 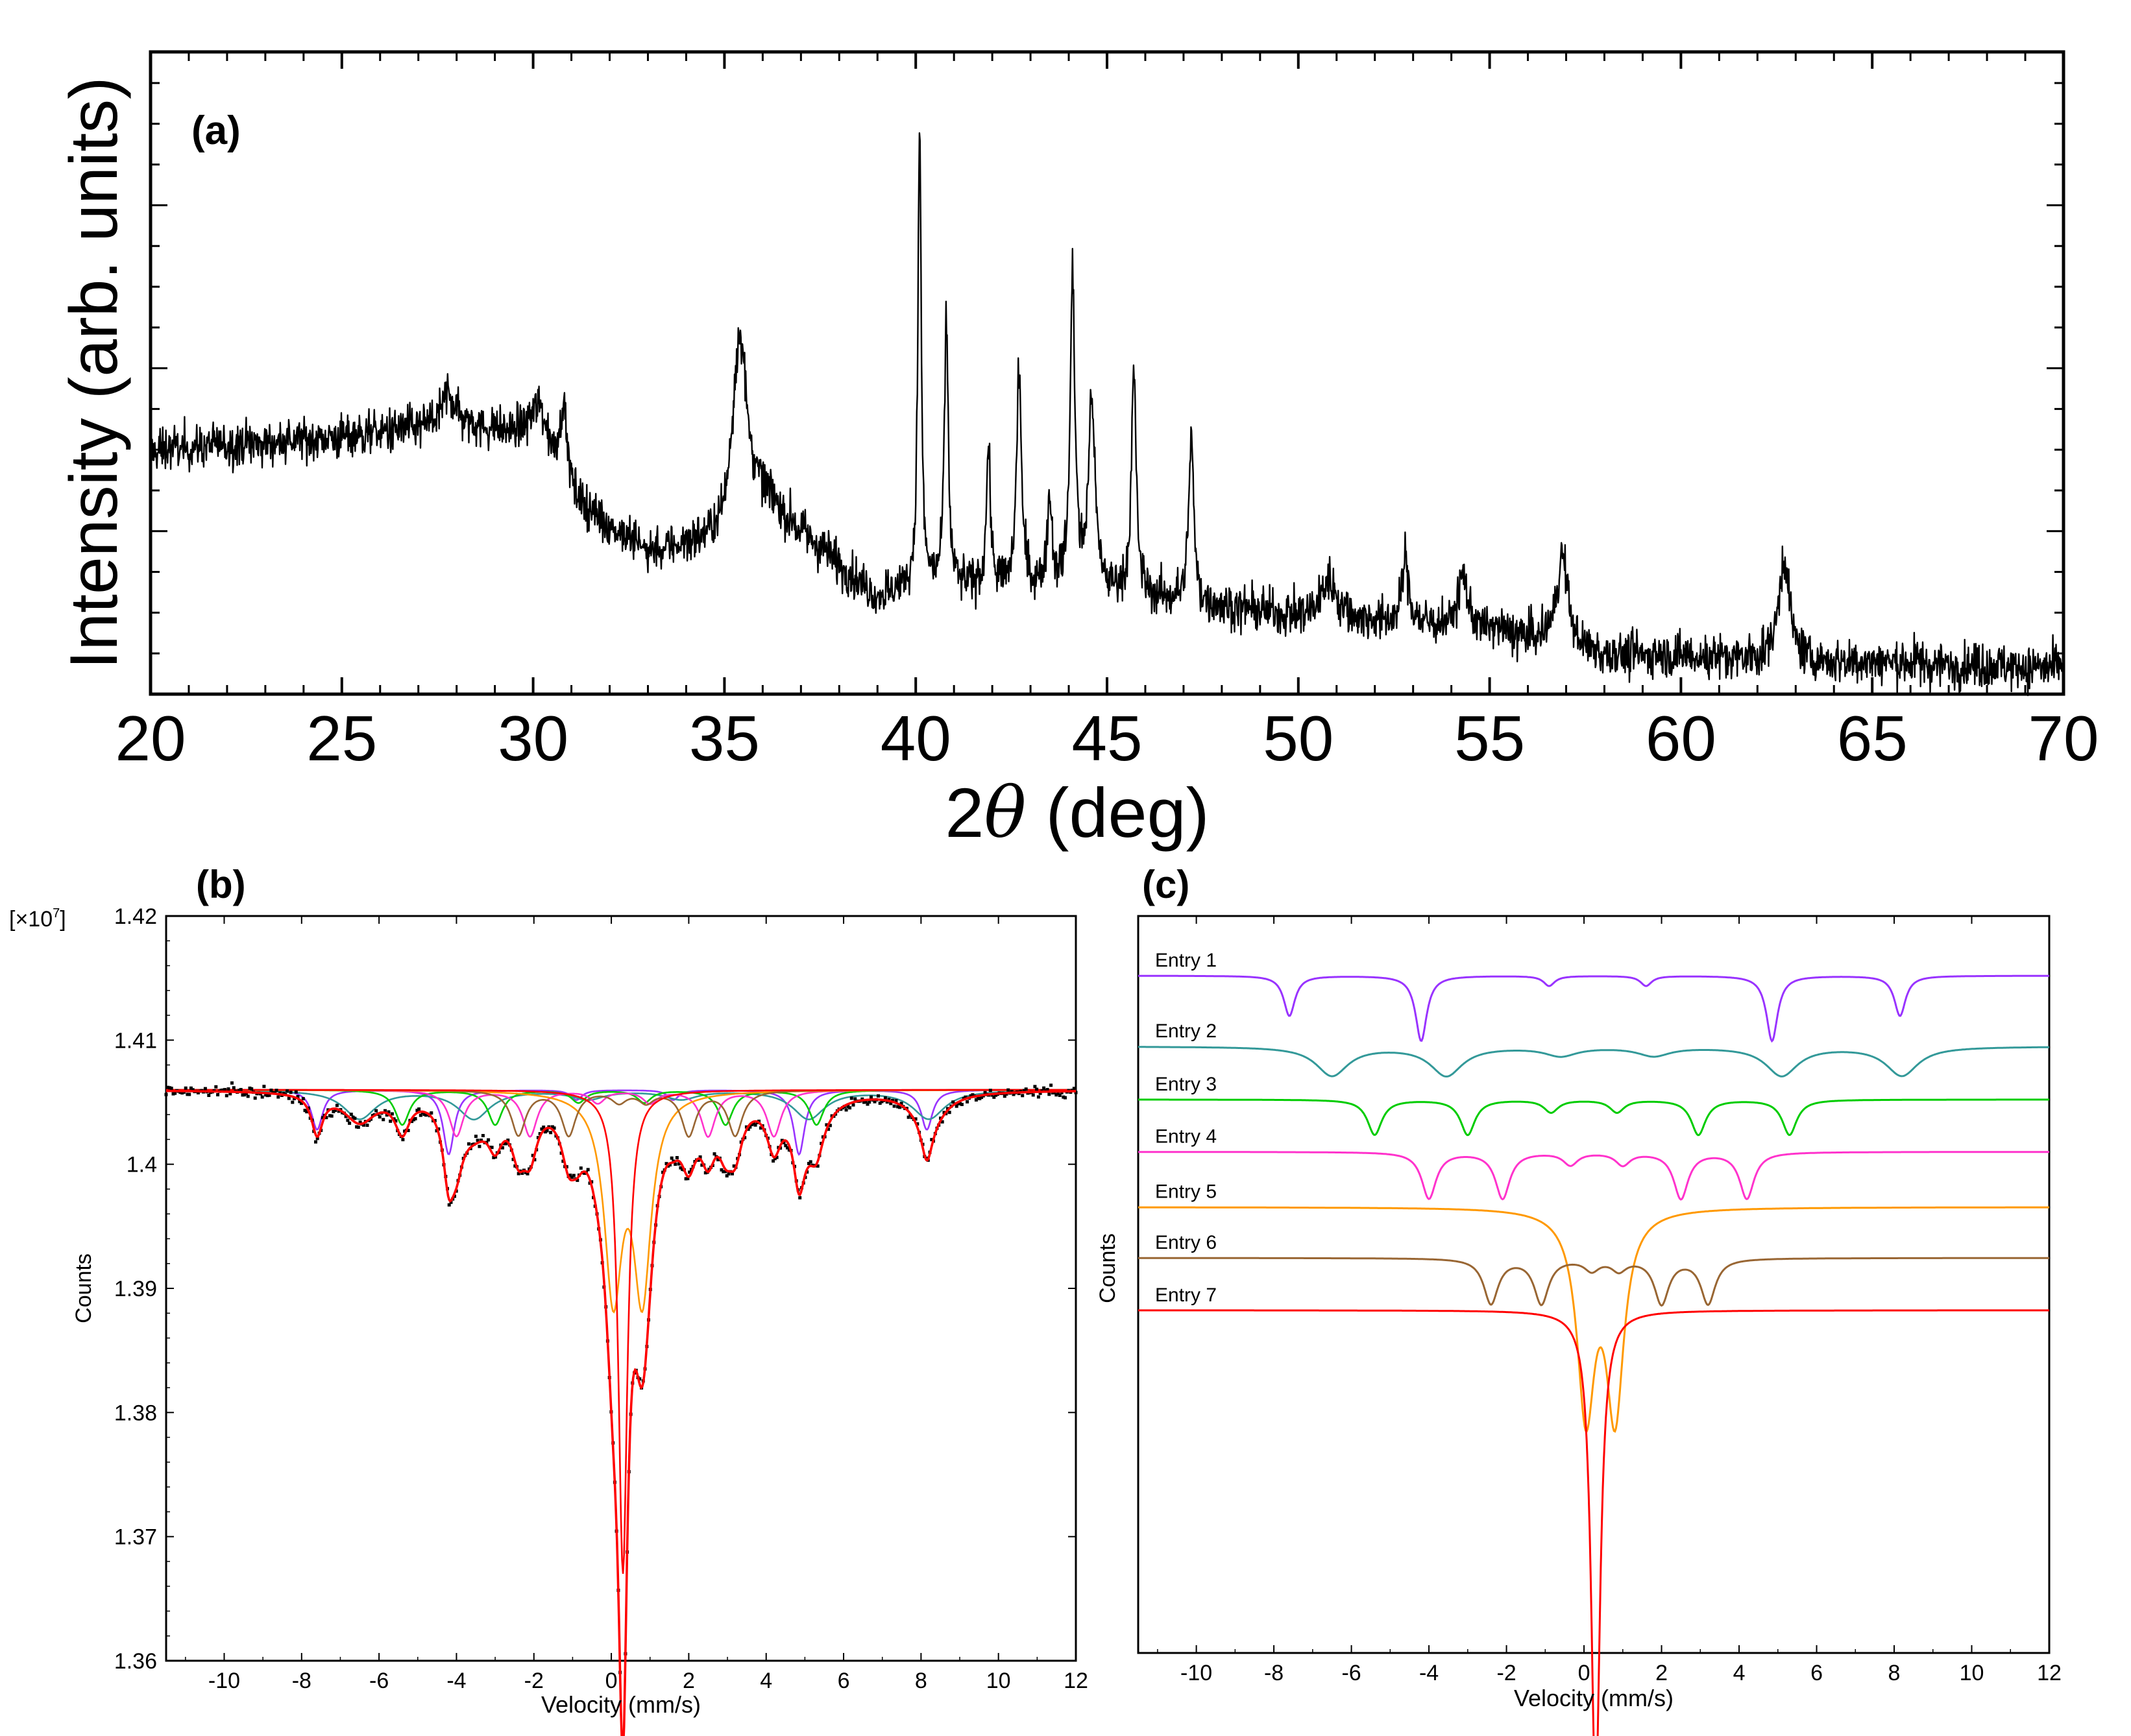 I want to click on c-x-tick-label: 10, so click(x=1972, y=1673).